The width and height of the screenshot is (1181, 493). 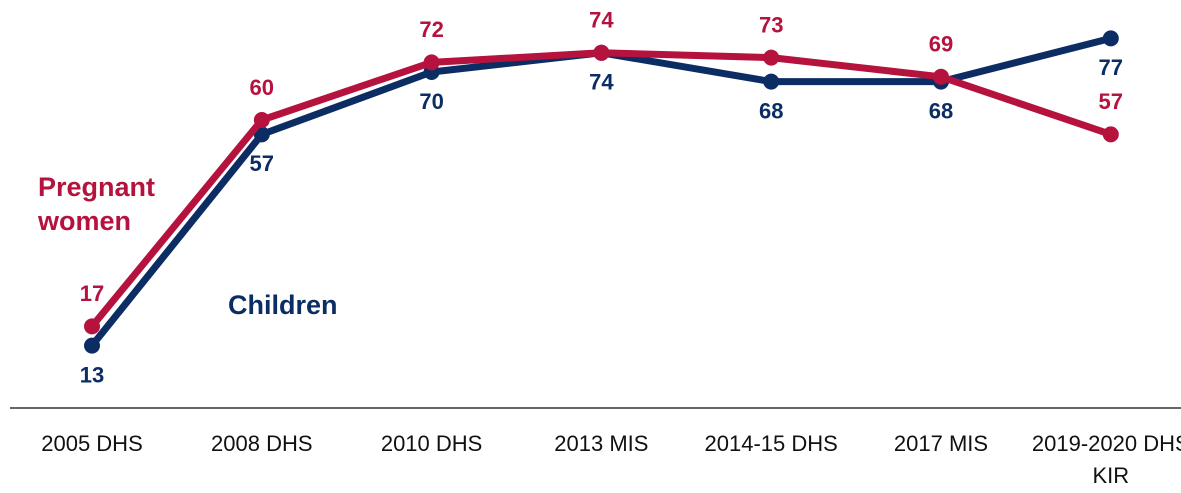 What do you see at coordinates (97, 204) in the screenshot?
I see `series-label: Pregnant women` at bounding box center [97, 204].